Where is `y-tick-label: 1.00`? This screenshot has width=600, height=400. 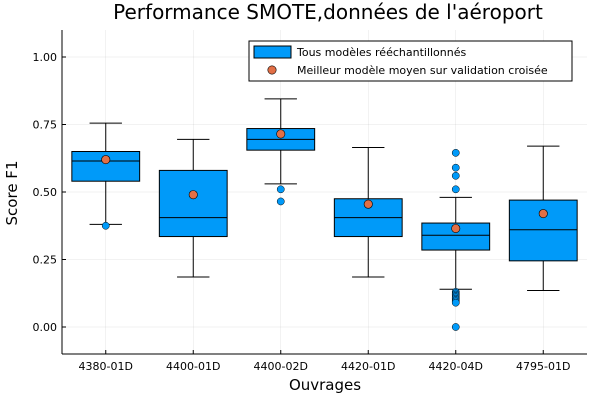
y-tick-label: 1.00 is located at coordinates (45, 57).